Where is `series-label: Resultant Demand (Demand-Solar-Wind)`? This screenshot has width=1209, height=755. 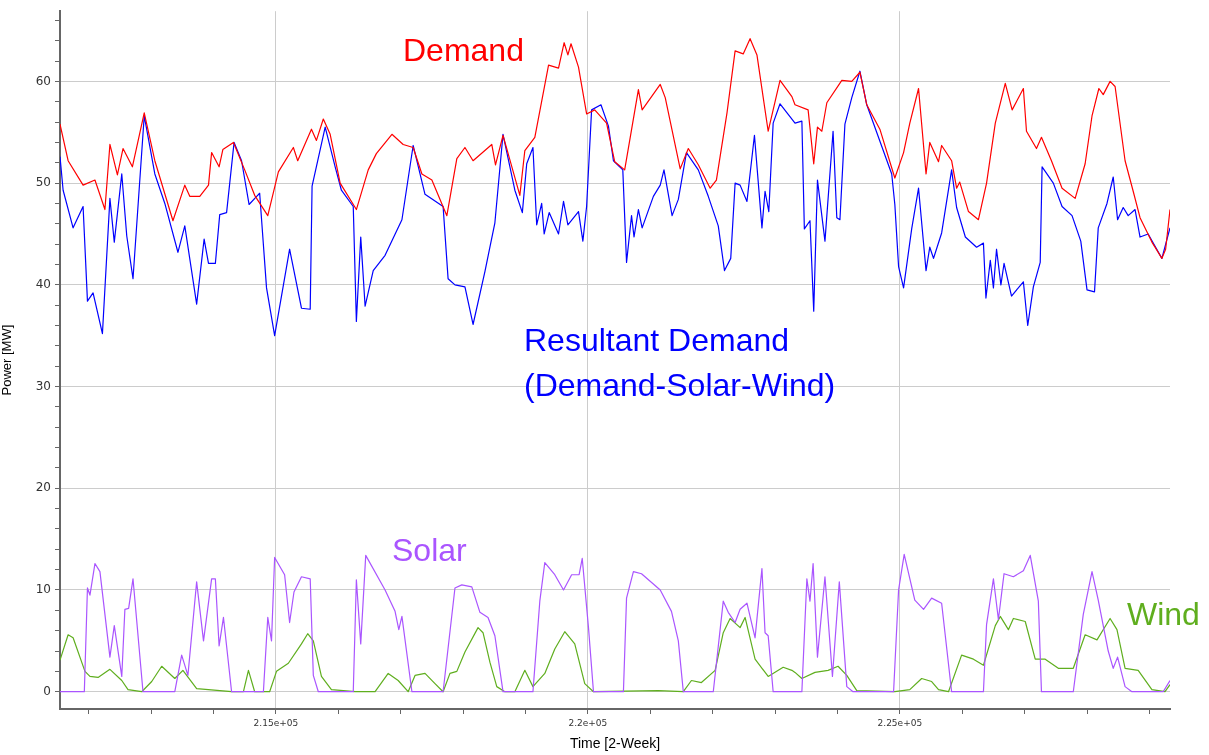
series-label: Resultant Demand (Demand-Solar-Wind) is located at coordinates (680, 362).